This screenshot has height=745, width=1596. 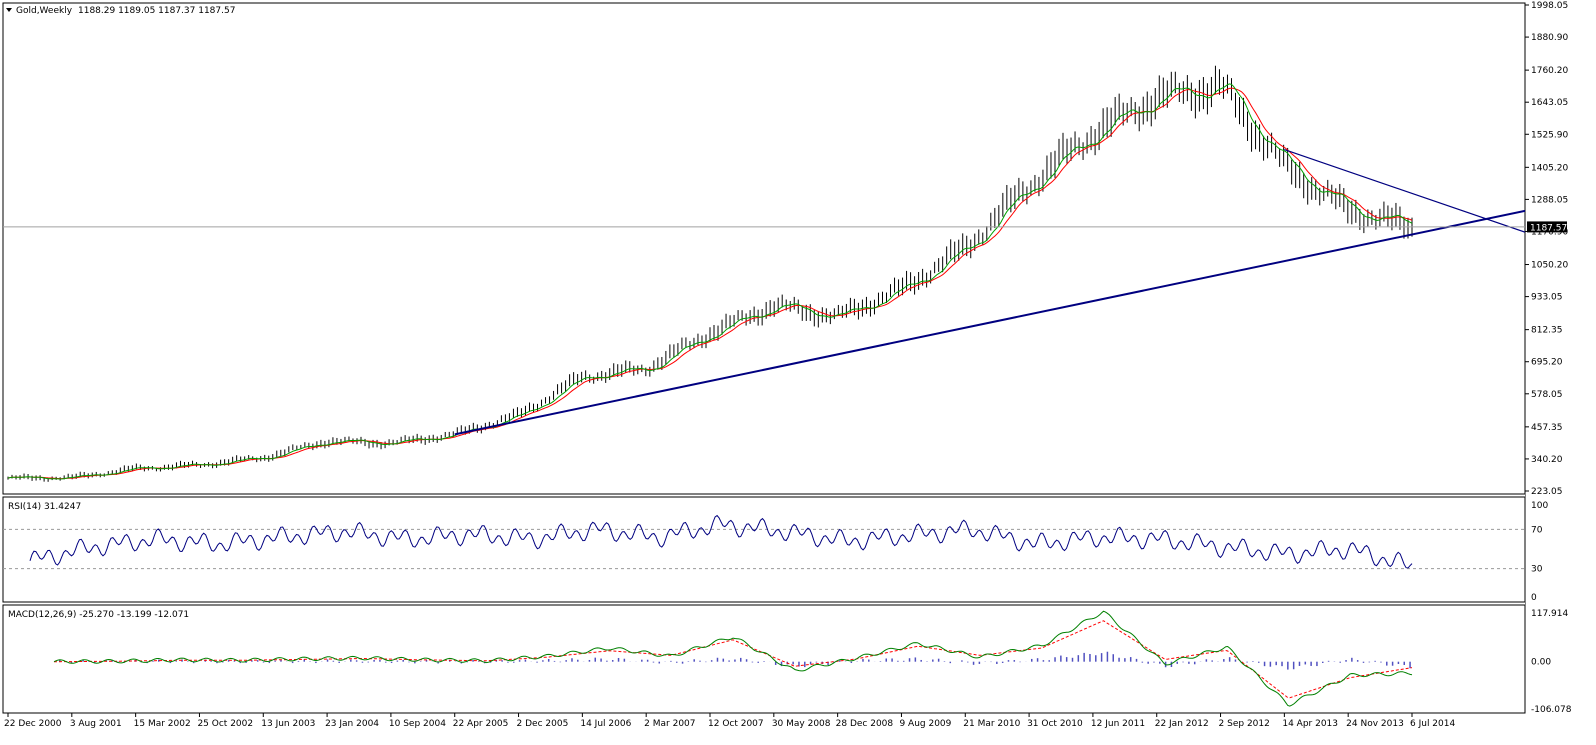 I want to click on time-tick-label: 3 Aug 2001, so click(x=96, y=724).